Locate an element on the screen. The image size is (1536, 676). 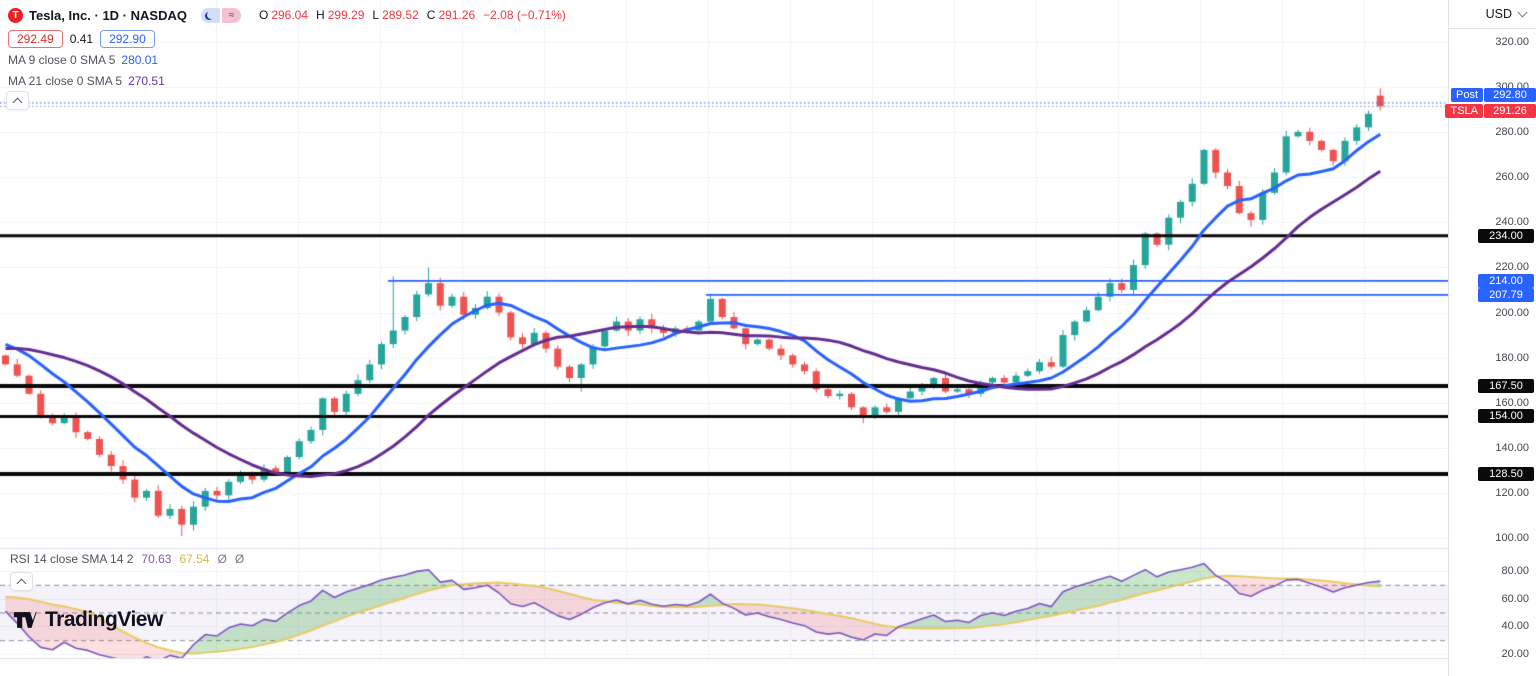
tesla-logo-icon: T is located at coordinates (15, 15).